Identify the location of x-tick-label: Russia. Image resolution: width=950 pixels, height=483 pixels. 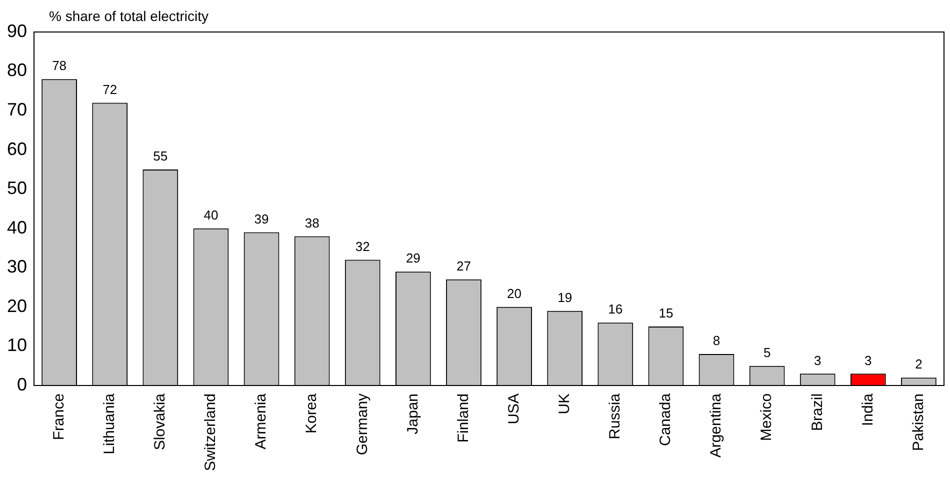
(615, 416).